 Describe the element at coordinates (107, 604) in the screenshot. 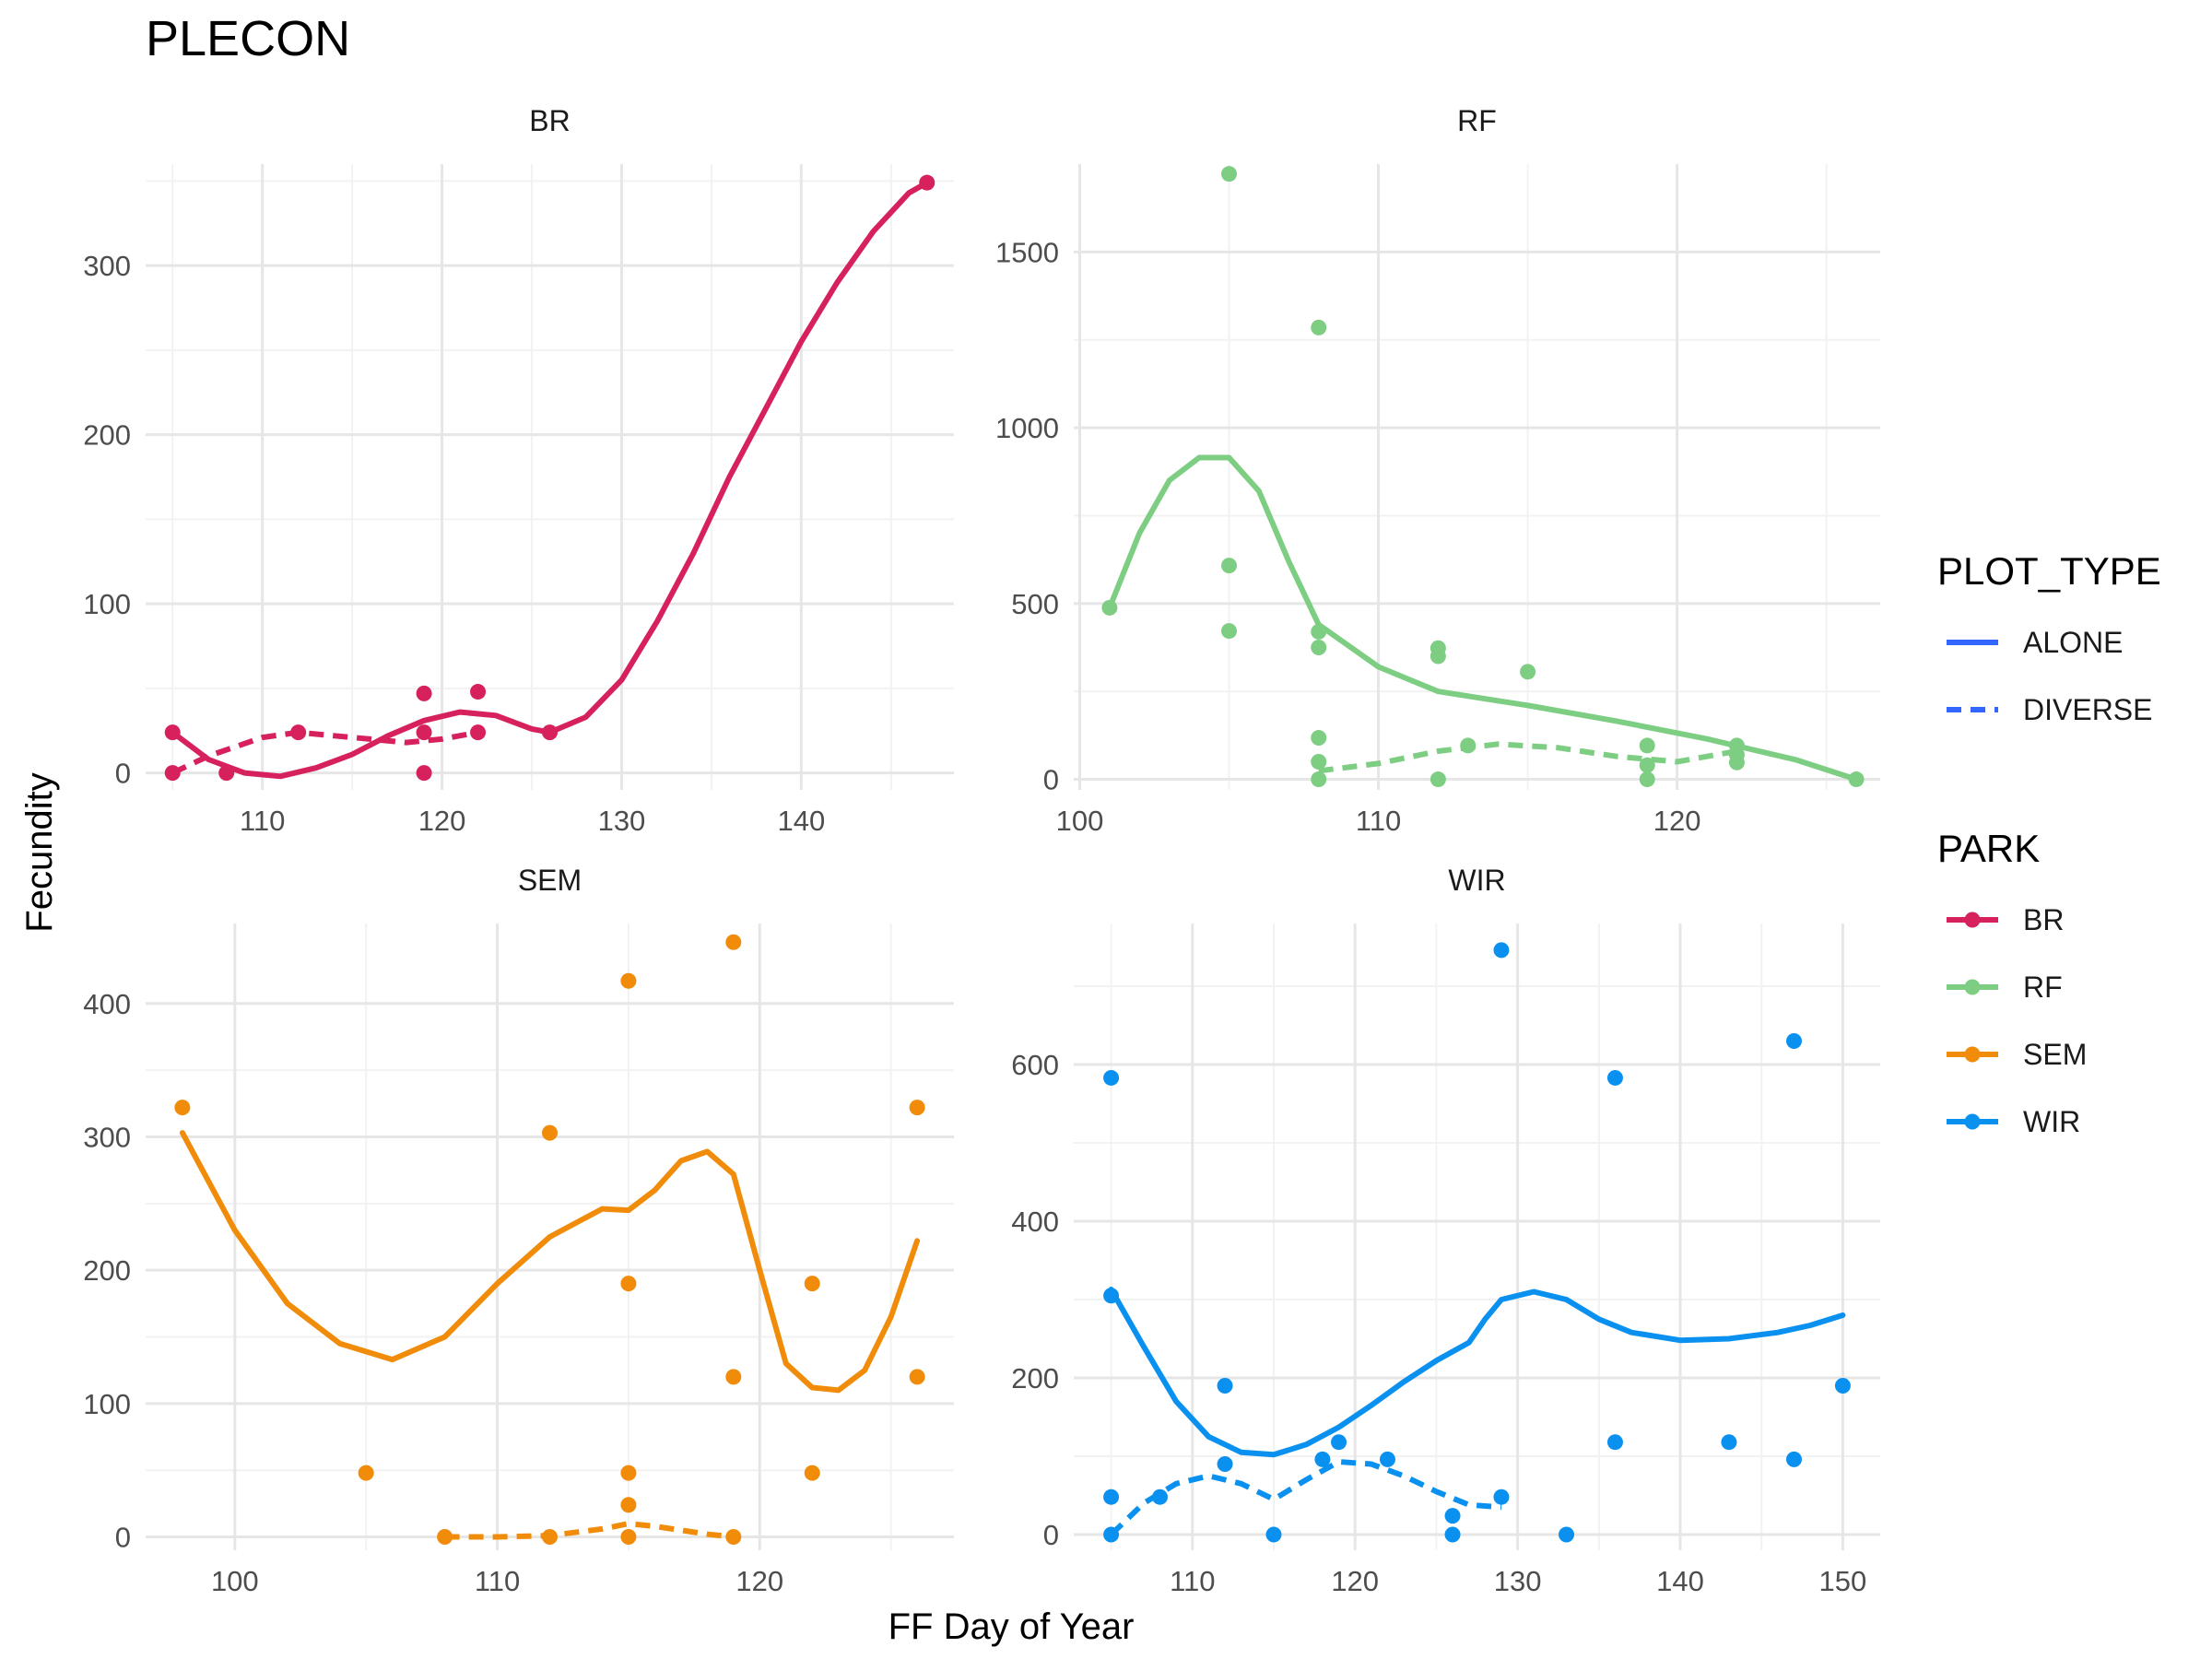

I see `panel-br-y-tick-label: 100` at that location.